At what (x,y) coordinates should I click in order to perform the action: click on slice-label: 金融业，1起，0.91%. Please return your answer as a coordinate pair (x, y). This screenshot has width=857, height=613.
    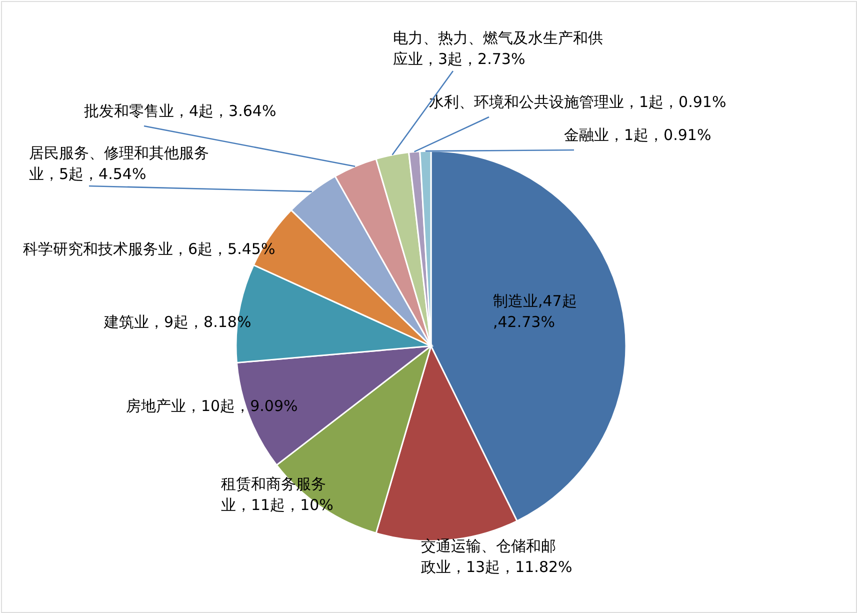
    Looking at the image, I should click on (638, 135).